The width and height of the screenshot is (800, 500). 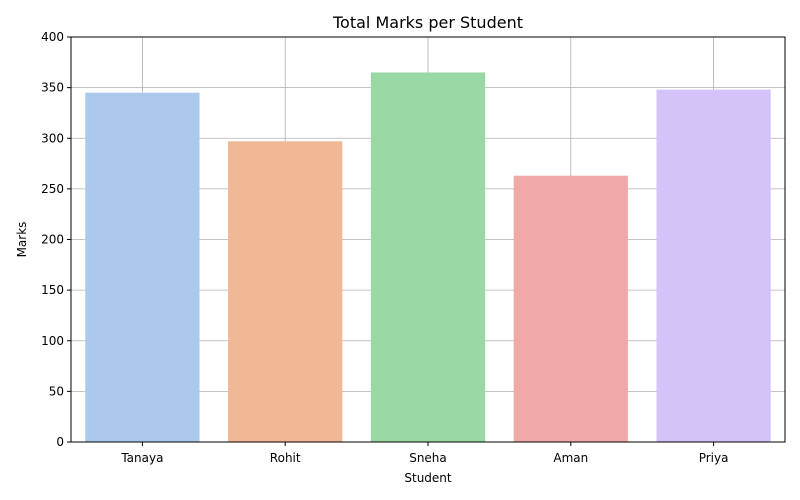 What do you see at coordinates (428, 458) in the screenshot?
I see `x-tick-label: Sneha` at bounding box center [428, 458].